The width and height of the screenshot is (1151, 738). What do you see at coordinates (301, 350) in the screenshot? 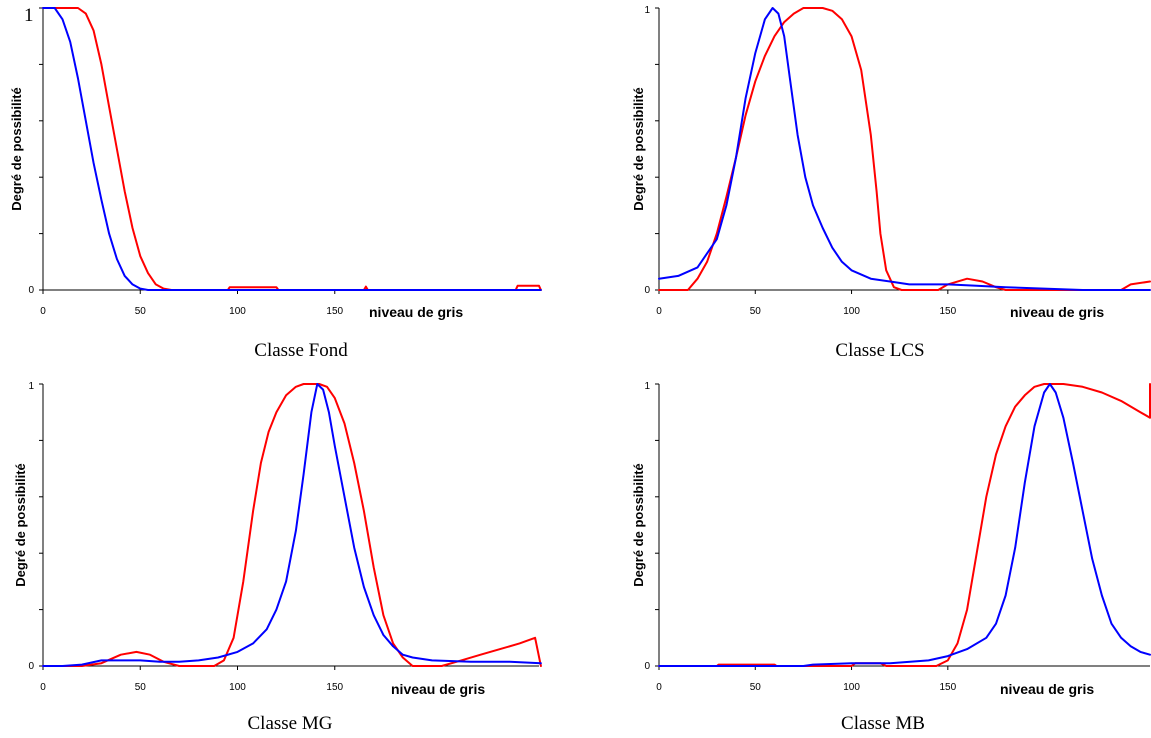
I see `panel-caption: Classe Fond` at bounding box center [301, 350].